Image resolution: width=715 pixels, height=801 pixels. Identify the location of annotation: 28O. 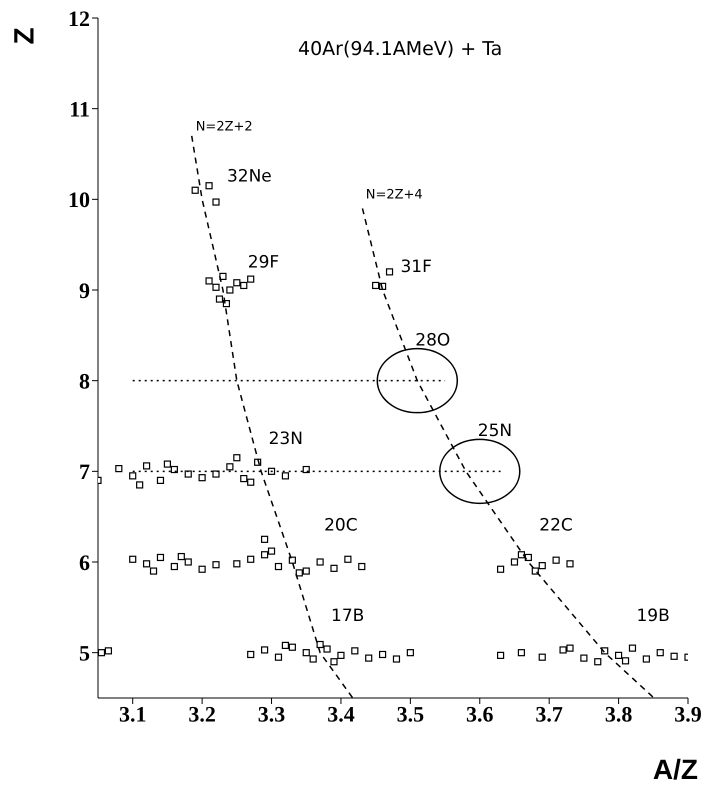
(432, 340).